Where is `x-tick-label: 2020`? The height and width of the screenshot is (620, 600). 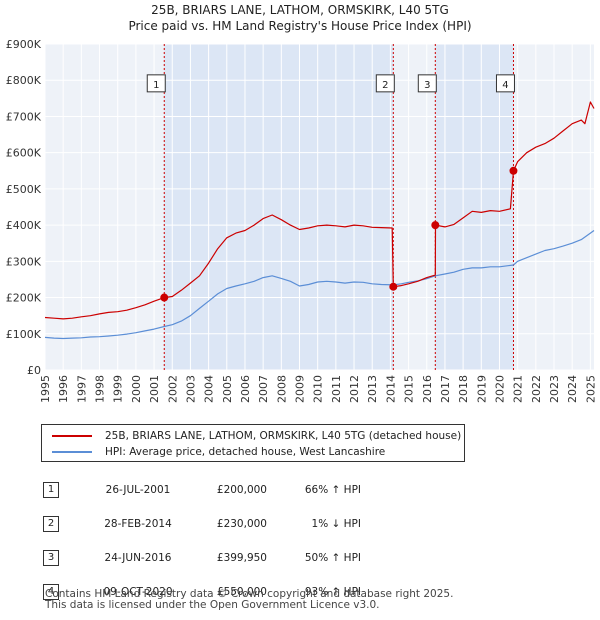
x-tick-label: 2020 is located at coordinates (499, 389).